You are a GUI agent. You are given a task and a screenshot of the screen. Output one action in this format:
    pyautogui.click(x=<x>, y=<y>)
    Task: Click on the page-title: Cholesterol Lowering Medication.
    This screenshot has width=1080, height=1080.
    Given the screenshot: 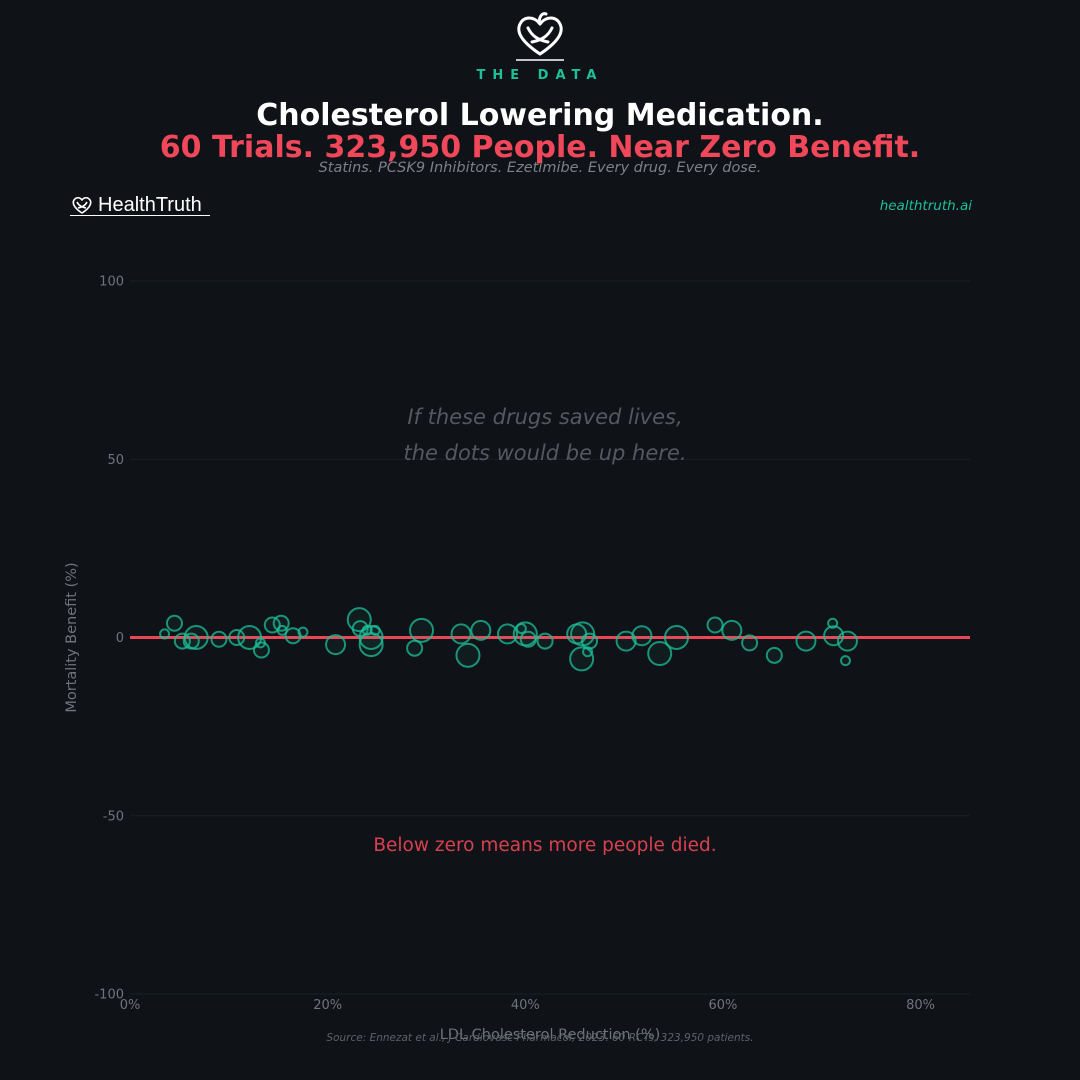 What is the action you would take?
    pyautogui.click(x=540, y=115)
    